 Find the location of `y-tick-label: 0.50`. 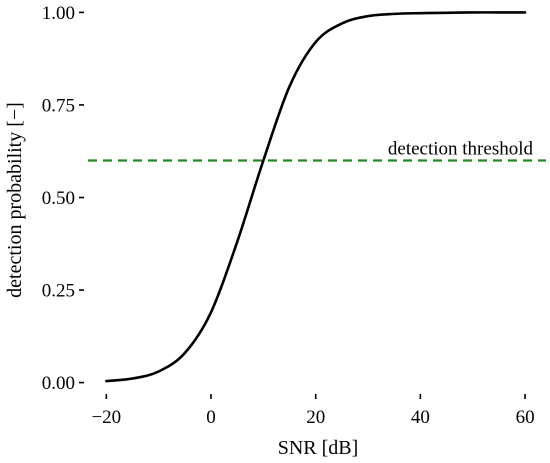

y-tick-label: 0.50 is located at coordinates (58, 198).